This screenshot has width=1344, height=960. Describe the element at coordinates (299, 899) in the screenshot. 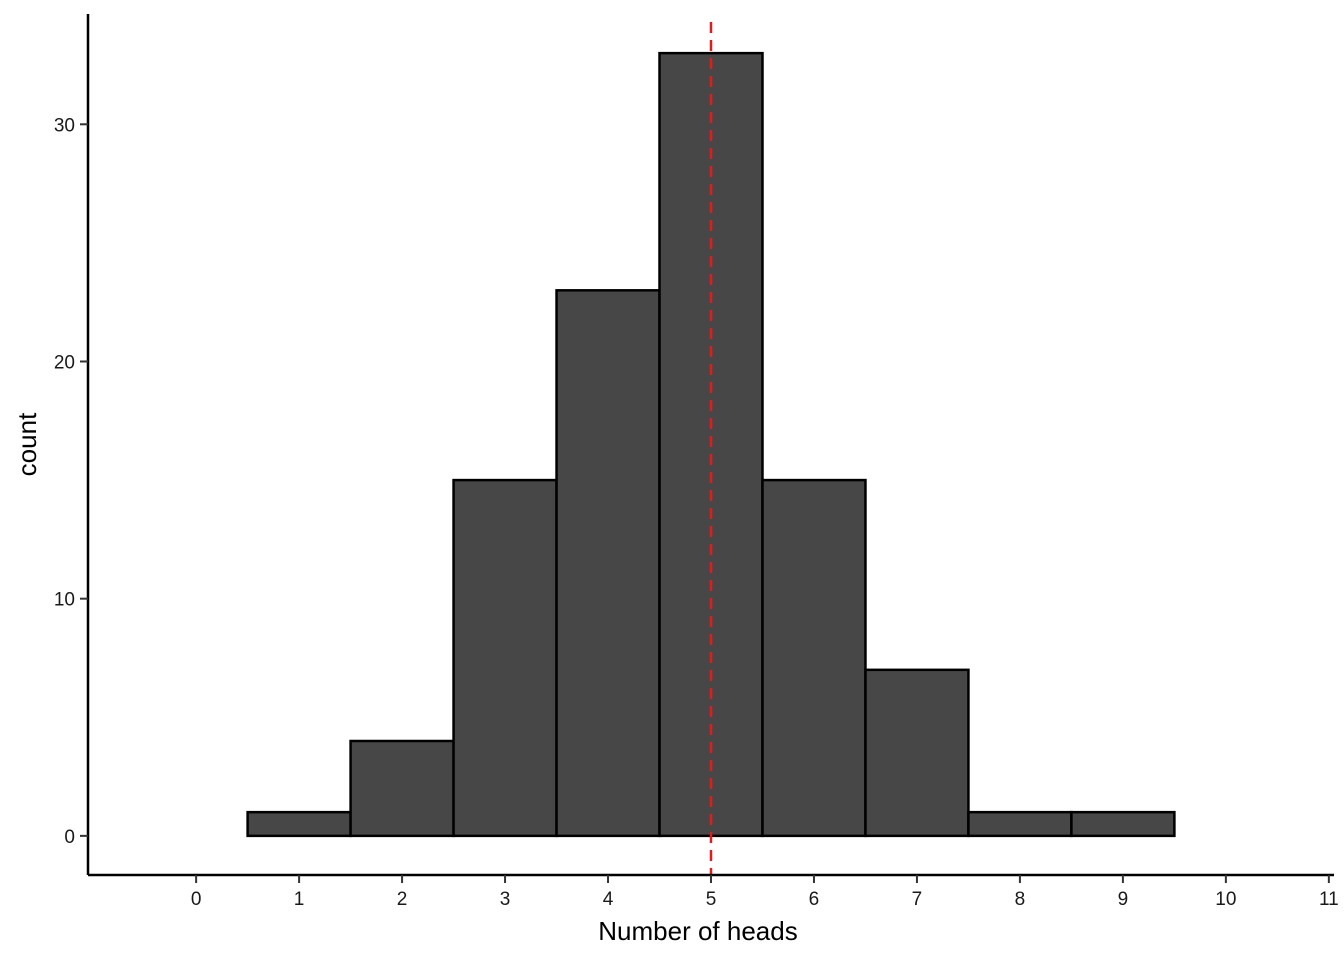

I see `x-tick-label-1: 1` at that location.